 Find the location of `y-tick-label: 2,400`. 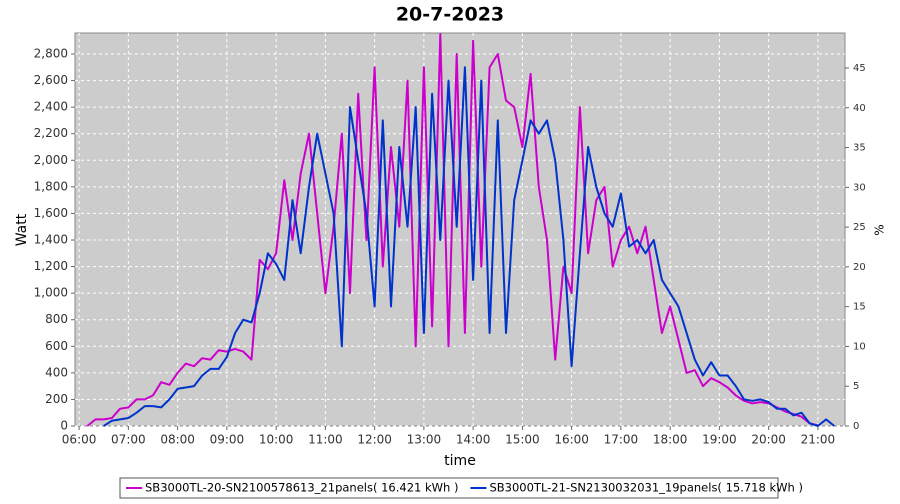

y-tick-label: 2,400 is located at coordinates (51, 107).